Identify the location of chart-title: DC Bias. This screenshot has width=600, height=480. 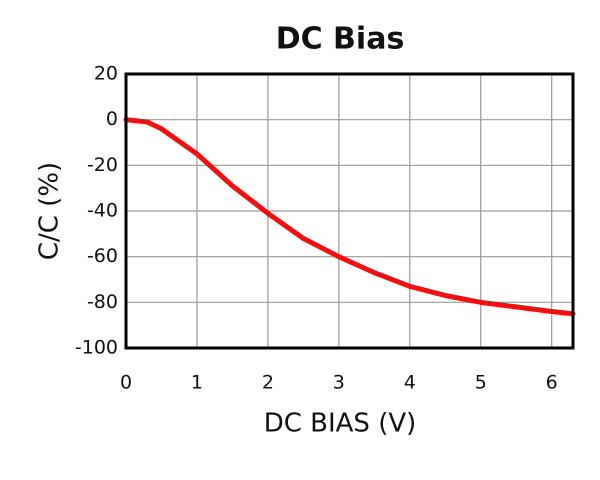
(340, 39).